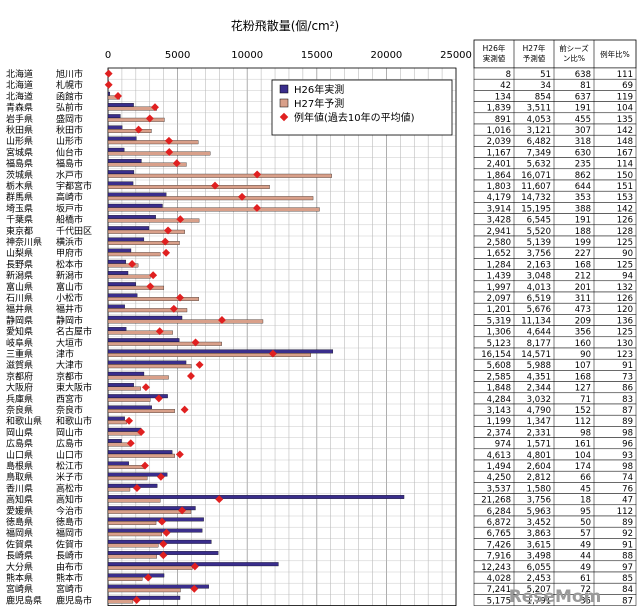 This screenshot has height=613, width=640. What do you see at coordinates (539, 265) in the screenshot?
I see `table-cell: 2,163` at bounding box center [539, 265].